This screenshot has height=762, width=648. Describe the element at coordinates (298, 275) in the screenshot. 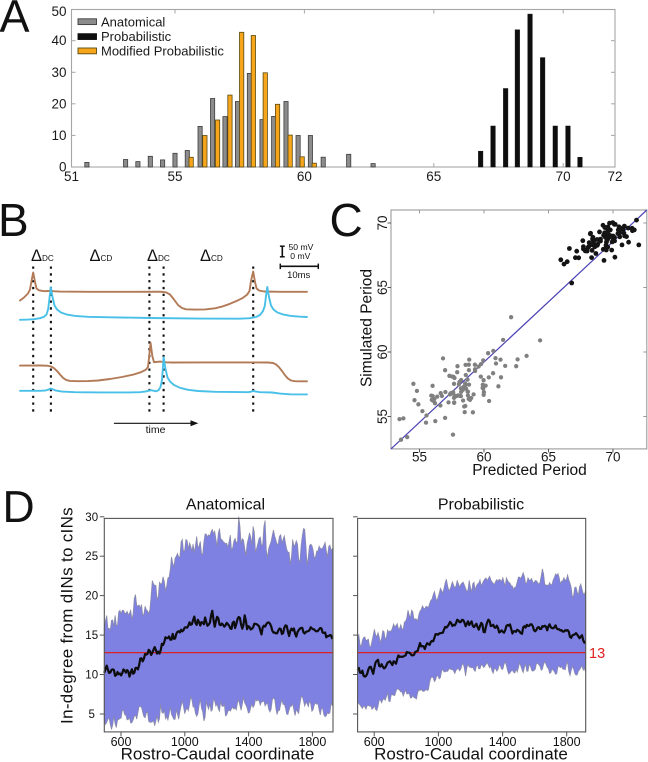

I see `svg-text: 10ms` at that location.